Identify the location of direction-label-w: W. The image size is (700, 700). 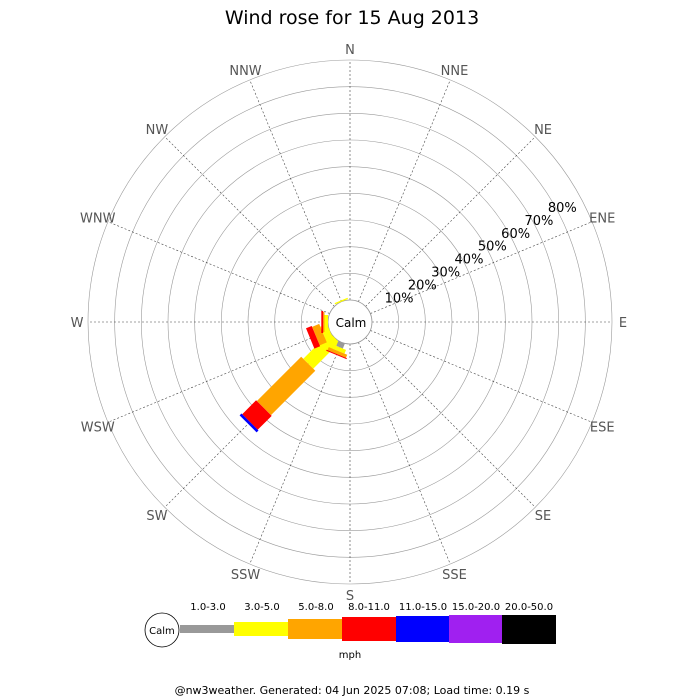
(77, 323).